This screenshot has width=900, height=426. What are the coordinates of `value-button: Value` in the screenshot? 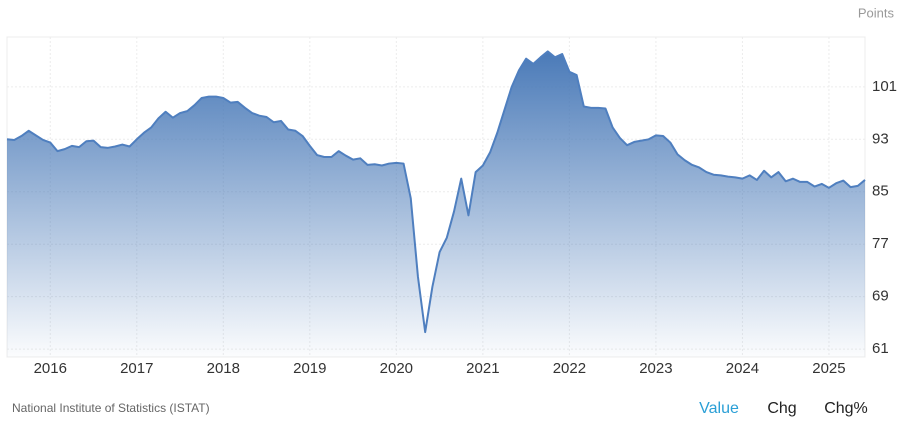 It's located at (719, 408).